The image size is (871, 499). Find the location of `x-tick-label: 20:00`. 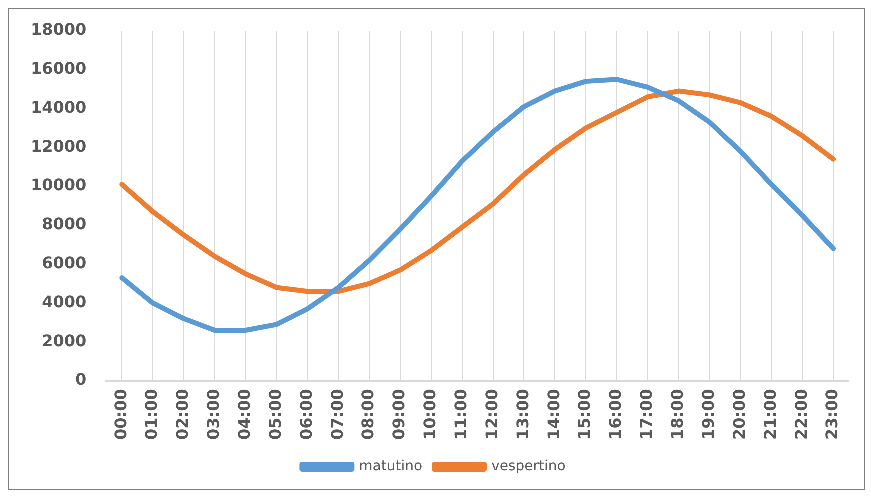

x-tick-label: 20:00 is located at coordinates (739, 414).